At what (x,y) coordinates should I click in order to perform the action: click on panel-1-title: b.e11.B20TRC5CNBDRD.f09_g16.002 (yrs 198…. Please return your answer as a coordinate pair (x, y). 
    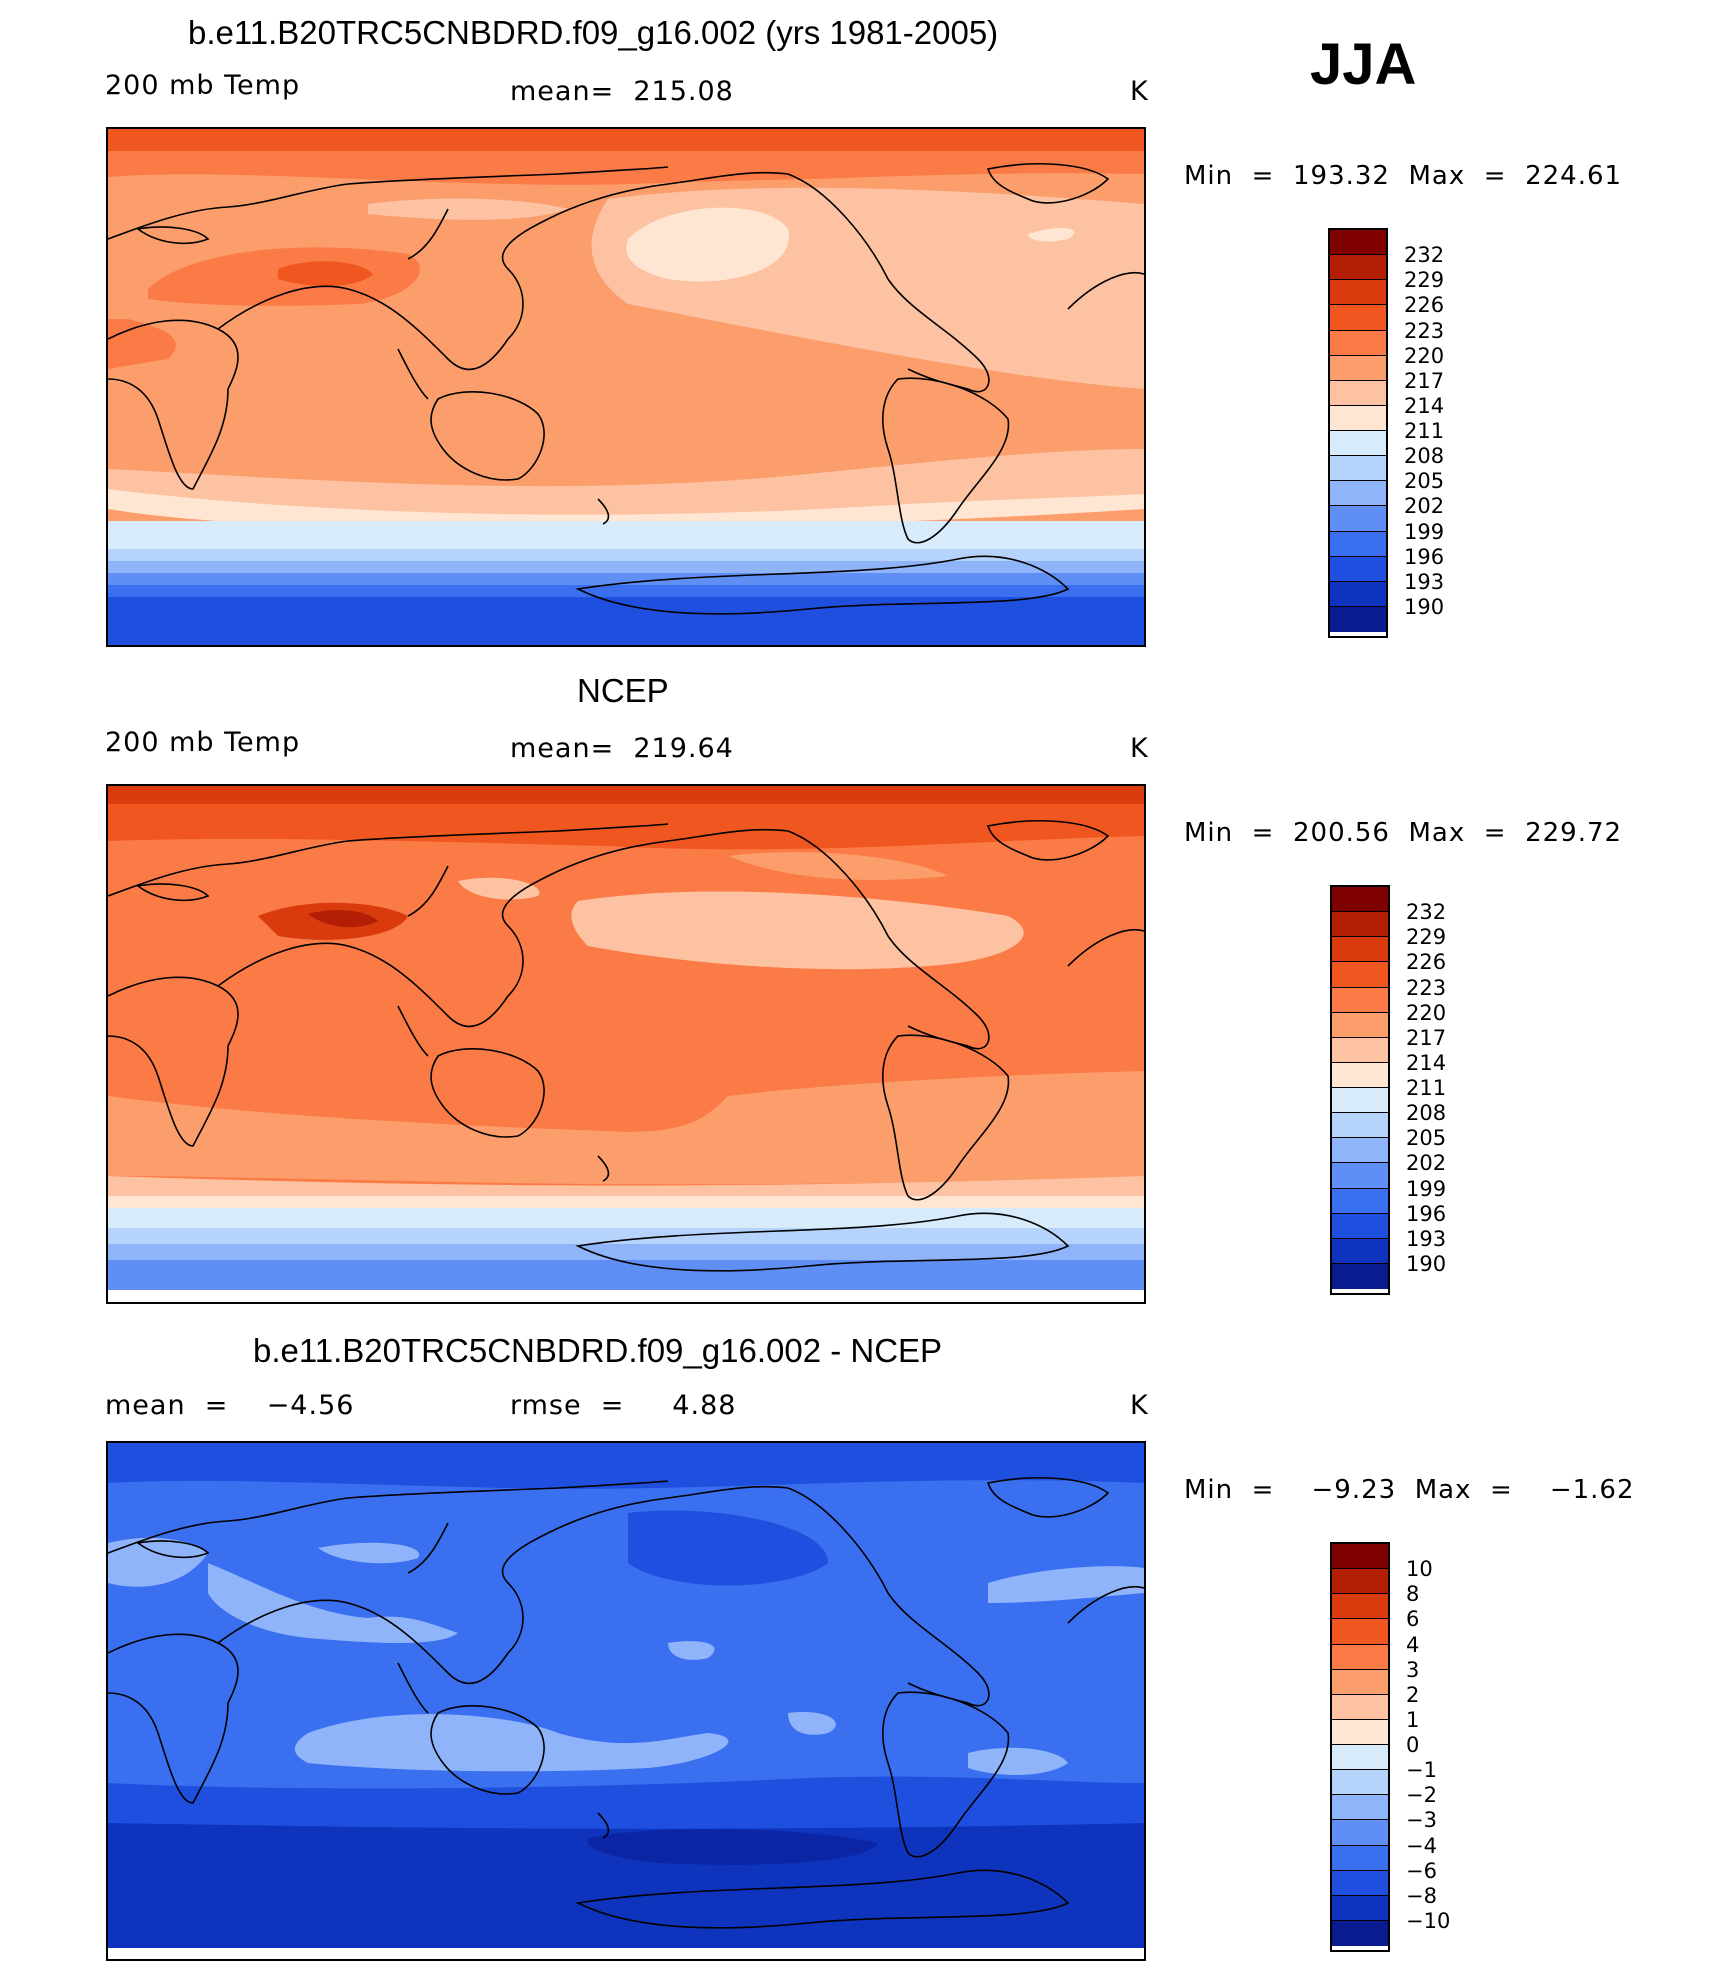
    Looking at the image, I should click on (593, 32).